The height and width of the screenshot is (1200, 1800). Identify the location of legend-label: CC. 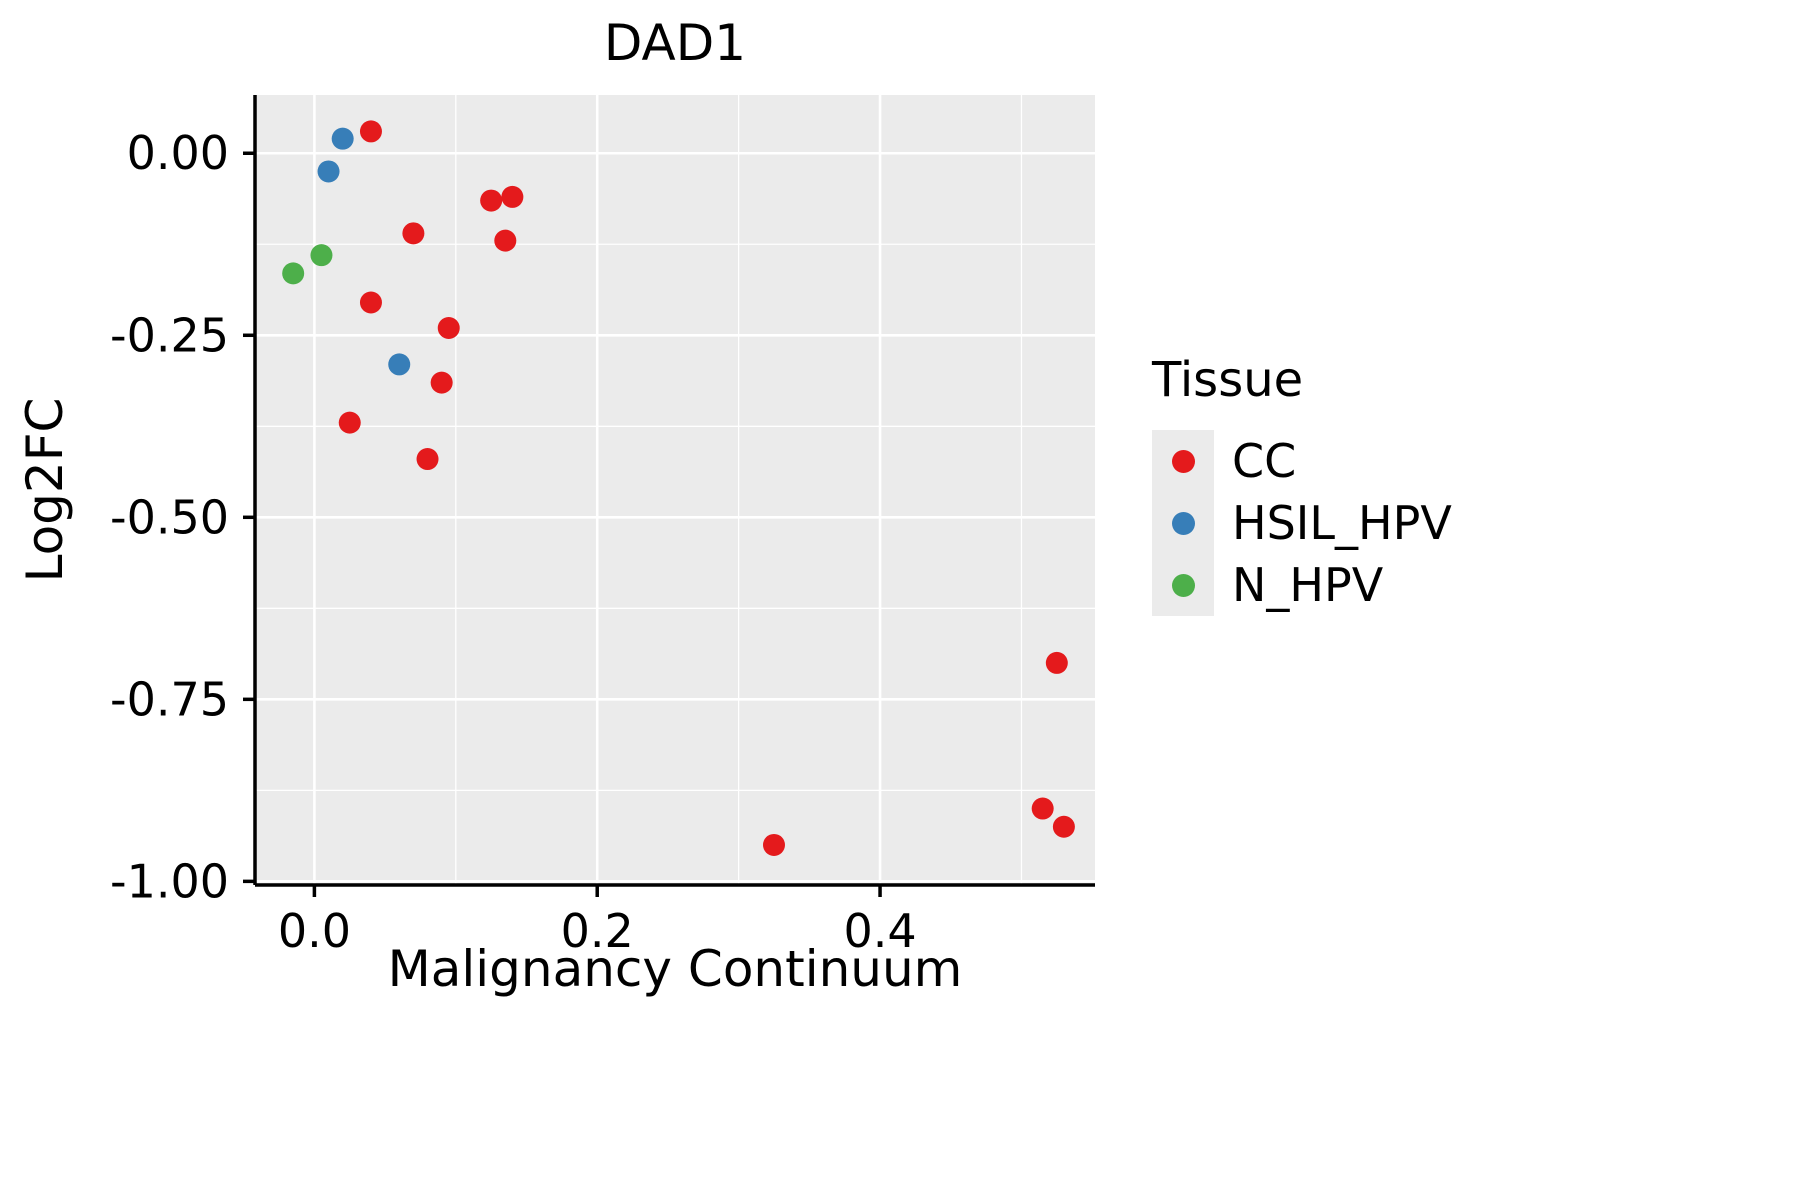
(1264, 461).